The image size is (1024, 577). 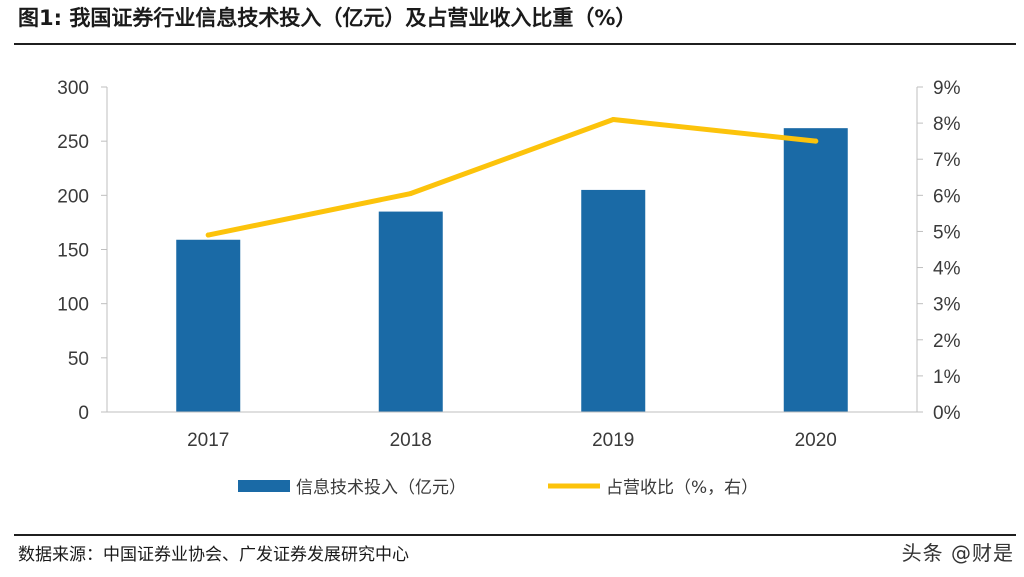 What do you see at coordinates (327, 18) in the screenshot?
I see `figure-title: 图1: 我国证券行业信息技术投入（亿元）及占营业收入比重（%）` at bounding box center [327, 18].